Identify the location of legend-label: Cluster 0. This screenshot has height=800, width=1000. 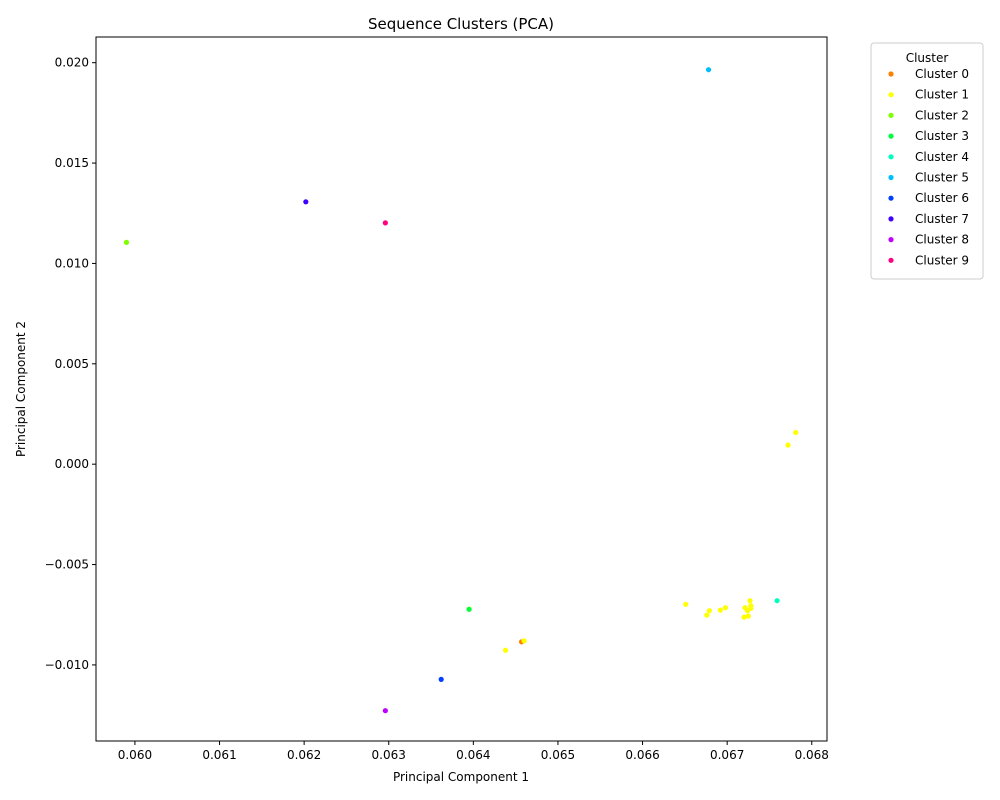
(942, 74).